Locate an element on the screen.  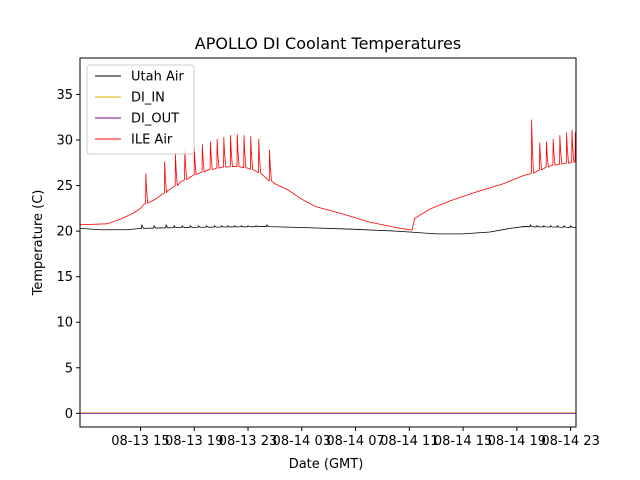
y-tick-label: 20 is located at coordinates (64, 232).